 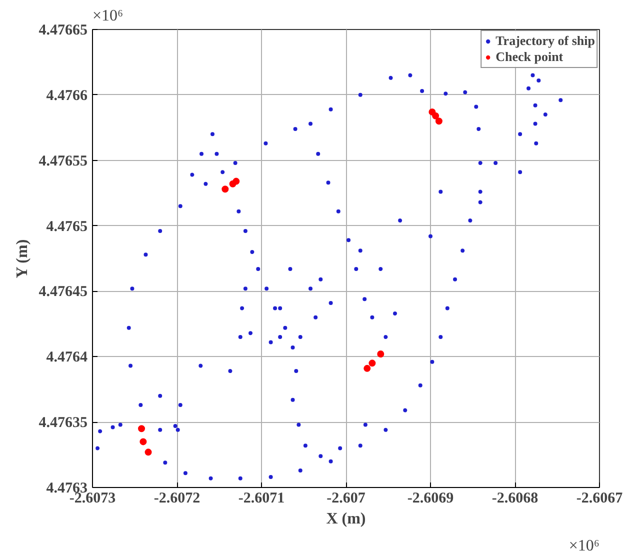 What do you see at coordinates (530, 57) in the screenshot?
I see `legend-label: Check point` at bounding box center [530, 57].